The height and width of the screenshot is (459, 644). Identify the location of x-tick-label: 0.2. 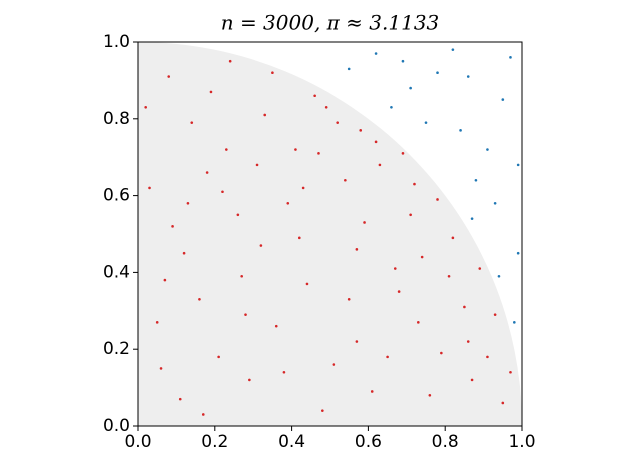
(214, 442).